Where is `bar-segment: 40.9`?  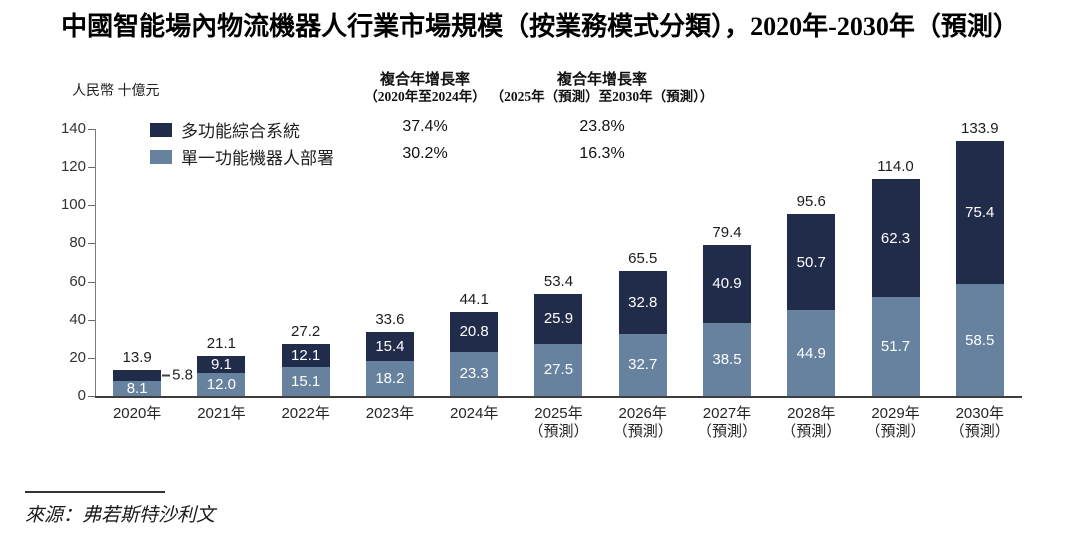
bar-segment: 40.9 is located at coordinates (726, 283).